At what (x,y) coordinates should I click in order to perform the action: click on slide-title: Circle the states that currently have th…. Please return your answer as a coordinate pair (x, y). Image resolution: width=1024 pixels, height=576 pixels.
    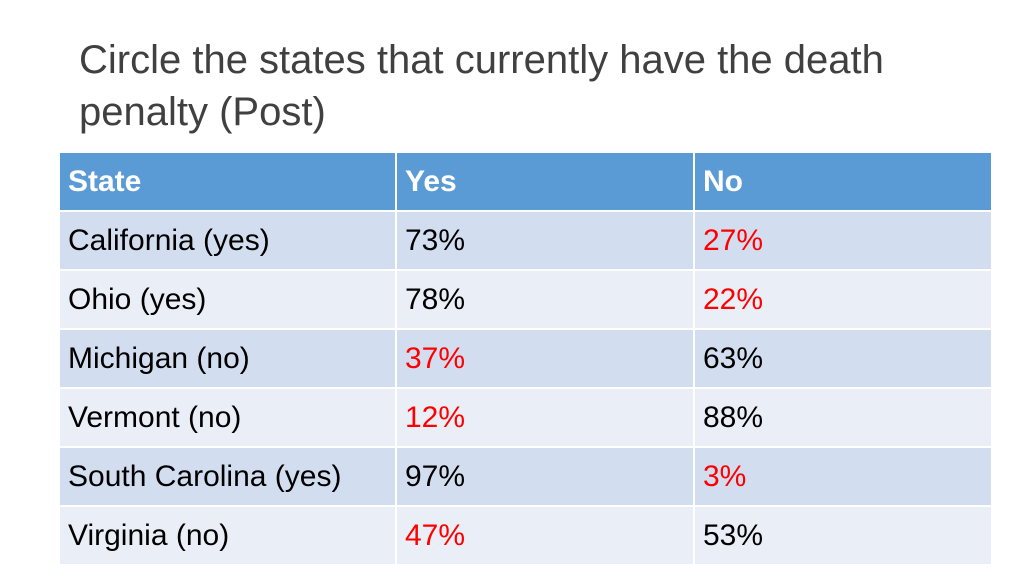
    Looking at the image, I should click on (481, 86).